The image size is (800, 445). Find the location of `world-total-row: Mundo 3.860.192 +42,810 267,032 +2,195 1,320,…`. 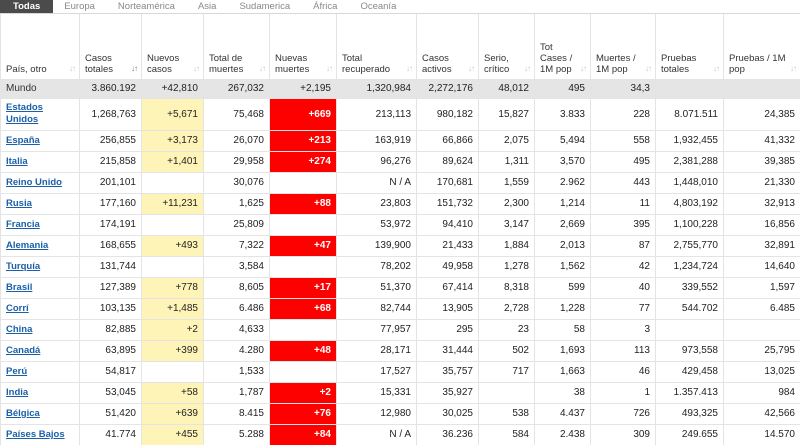

world-total-row: Mundo 3.860.192 +42,810 267,032 +2,195 1,320,… is located at coordinates (400, 89).